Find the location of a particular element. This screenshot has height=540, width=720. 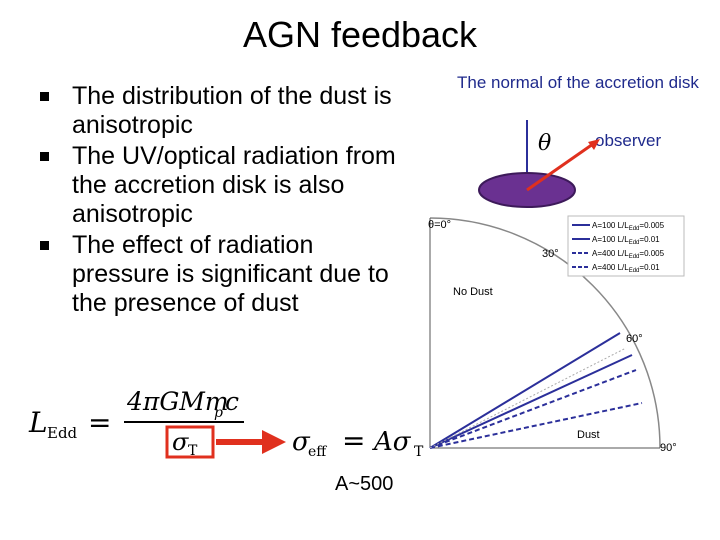

svg-text: A=100 L/LEdd=0.005 is located at coordinates (628, 226).